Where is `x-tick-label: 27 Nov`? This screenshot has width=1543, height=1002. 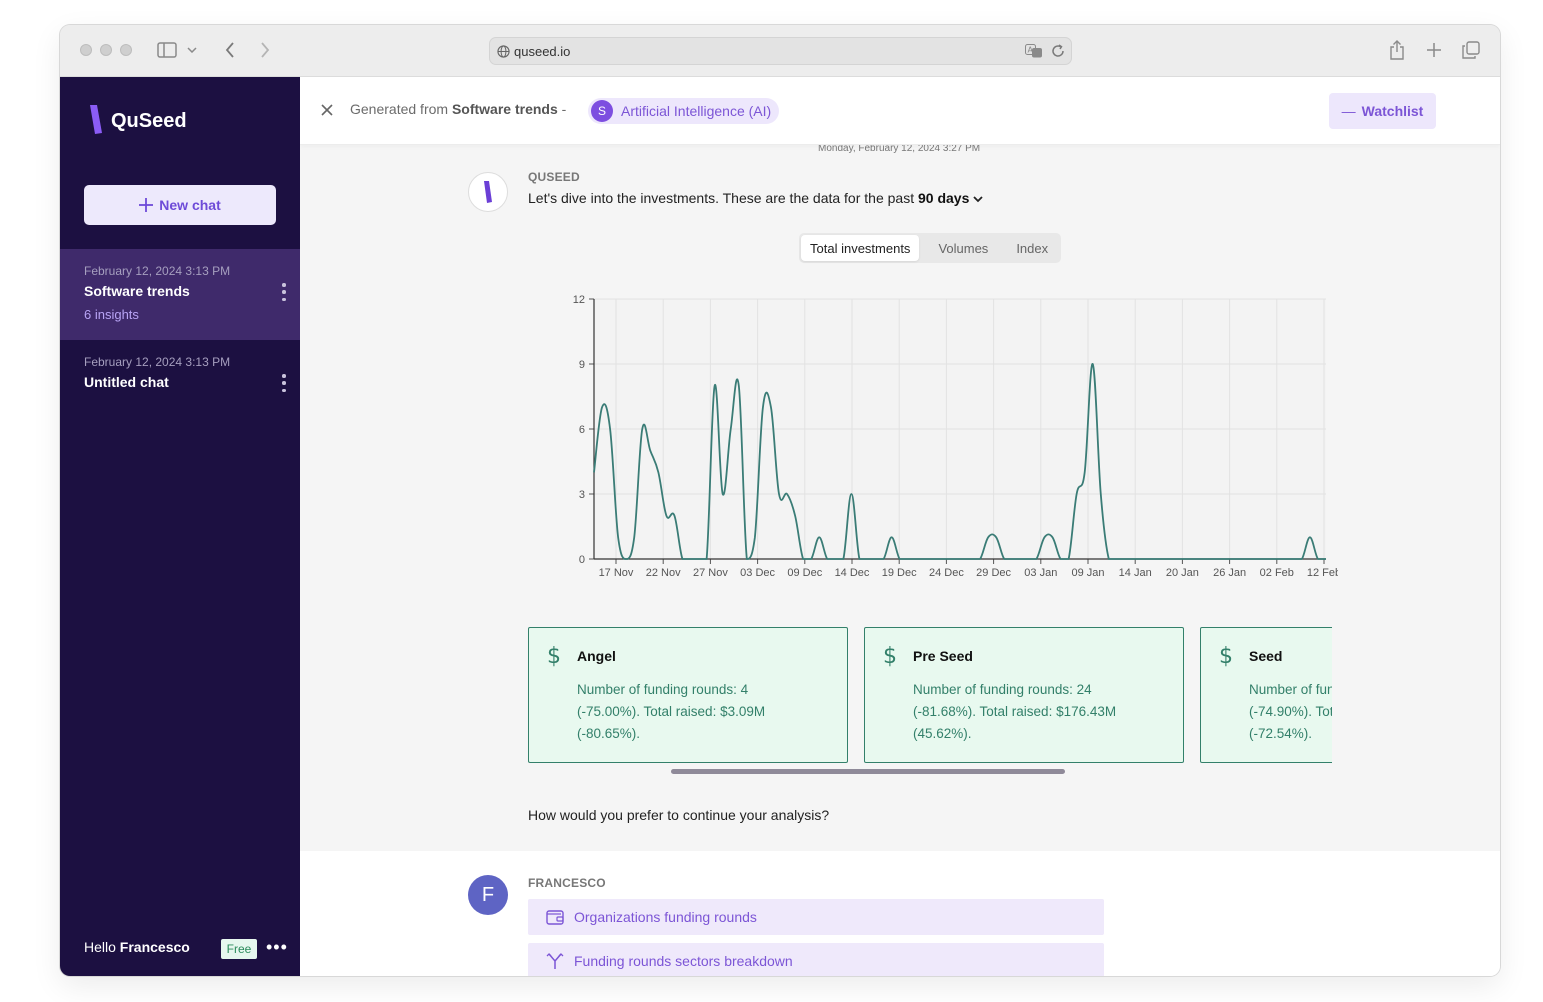
x-tick-label: 27 Nov is located at coordinates (710, 573).